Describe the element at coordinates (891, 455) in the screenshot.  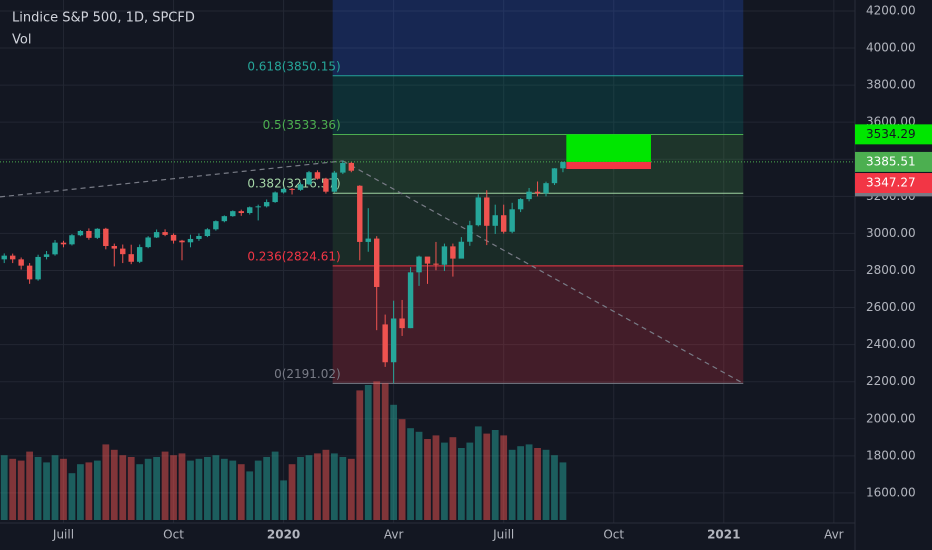
I see `y-tick-label: 1800.00` at that location.